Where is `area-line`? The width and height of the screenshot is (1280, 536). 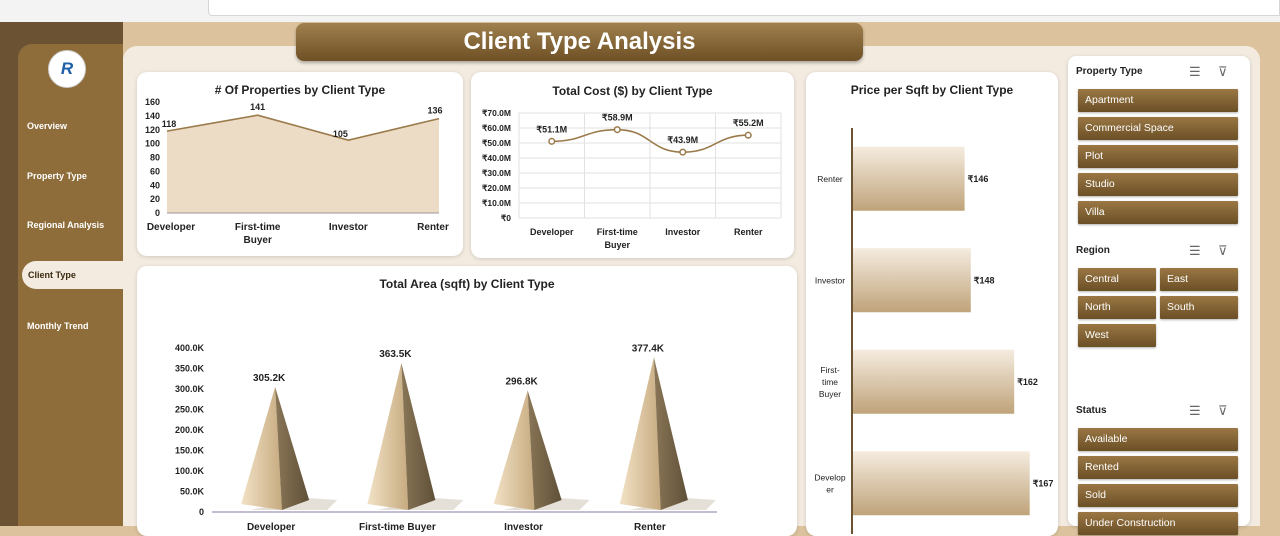 area-line is located at coordinates (303, 127).